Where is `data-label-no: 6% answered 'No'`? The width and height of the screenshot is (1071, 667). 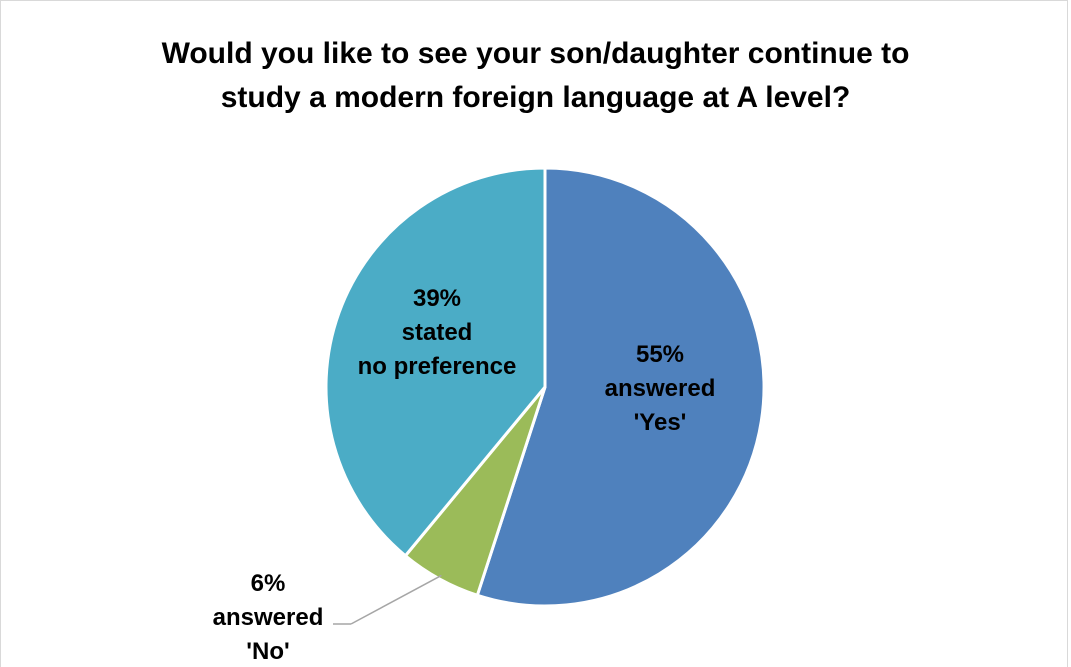 data-label-no: 6% answered 'No' is located at coordinates (268, 617).